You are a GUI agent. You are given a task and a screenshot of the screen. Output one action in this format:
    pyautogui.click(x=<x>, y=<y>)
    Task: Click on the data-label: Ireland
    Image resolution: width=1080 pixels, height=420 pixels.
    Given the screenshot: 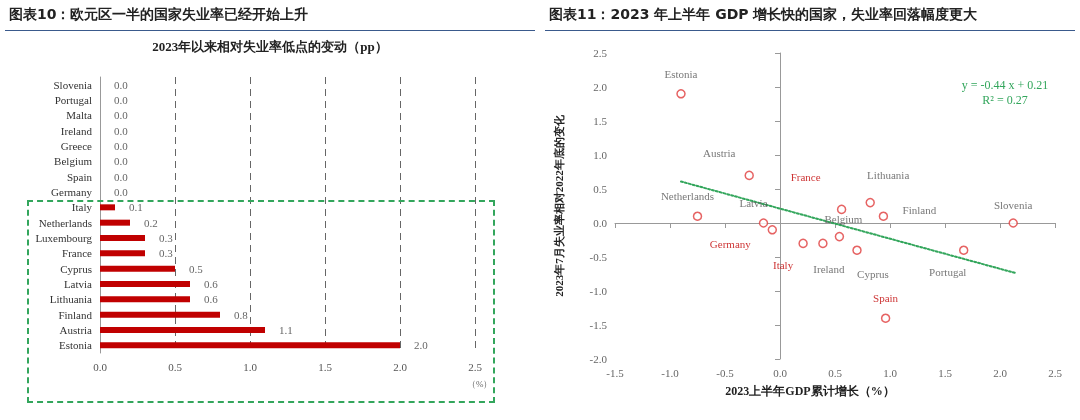 What is the action you would take?
    pyautogui.click(x=829, y=269)
    